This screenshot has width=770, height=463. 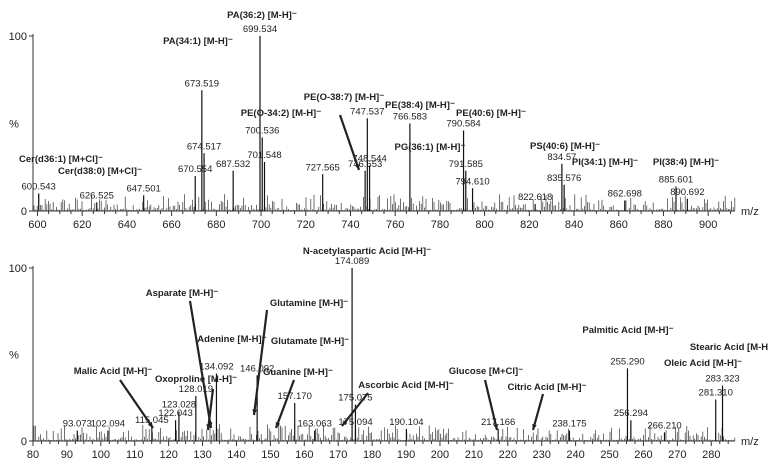 What do you see at coordinates (195, 169) in the screenshot?
I see `peak-label: 670.554` at bounding box center [195, 169].